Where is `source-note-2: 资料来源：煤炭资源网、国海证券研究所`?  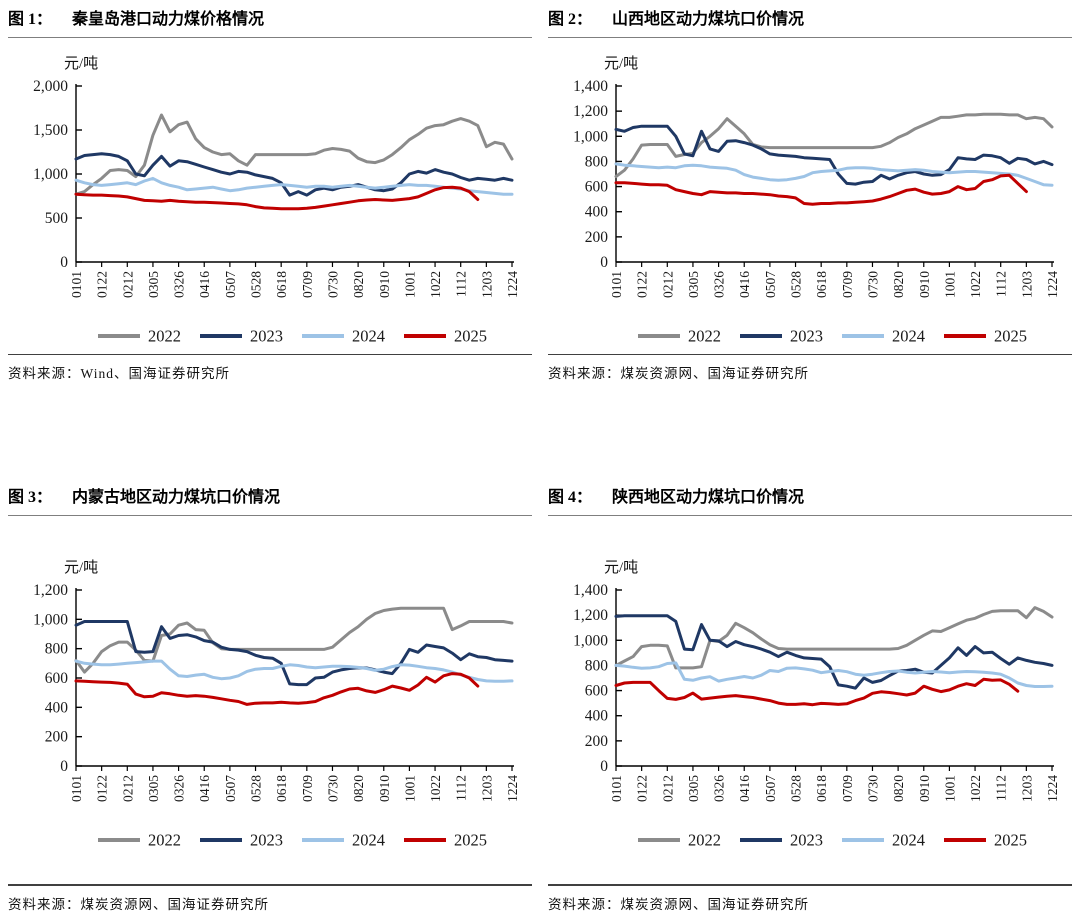 source-note-2: 资料来源：煤炭资源网、国海证券研究所 is located at coordinates (810, 370).